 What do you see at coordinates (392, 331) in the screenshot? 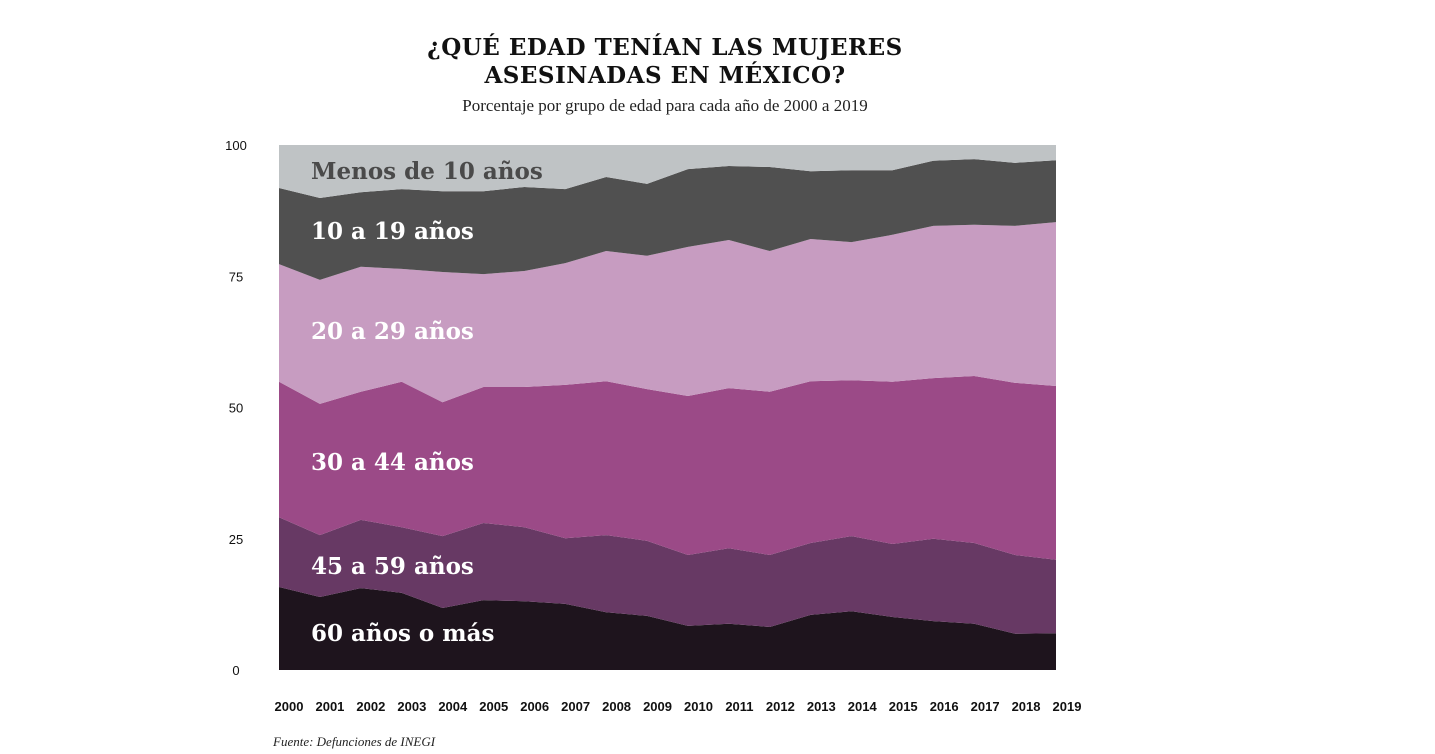
I see `series-label: 20 a 29 años` at bounding box center [392, 331].